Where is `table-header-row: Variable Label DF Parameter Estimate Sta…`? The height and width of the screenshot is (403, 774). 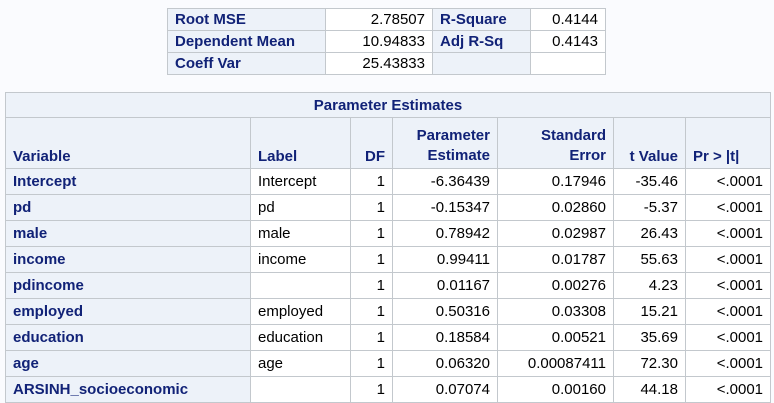
table-header-row: Variable Label DF Parameter Estimate Sta… is located at coordinates (388, 143).